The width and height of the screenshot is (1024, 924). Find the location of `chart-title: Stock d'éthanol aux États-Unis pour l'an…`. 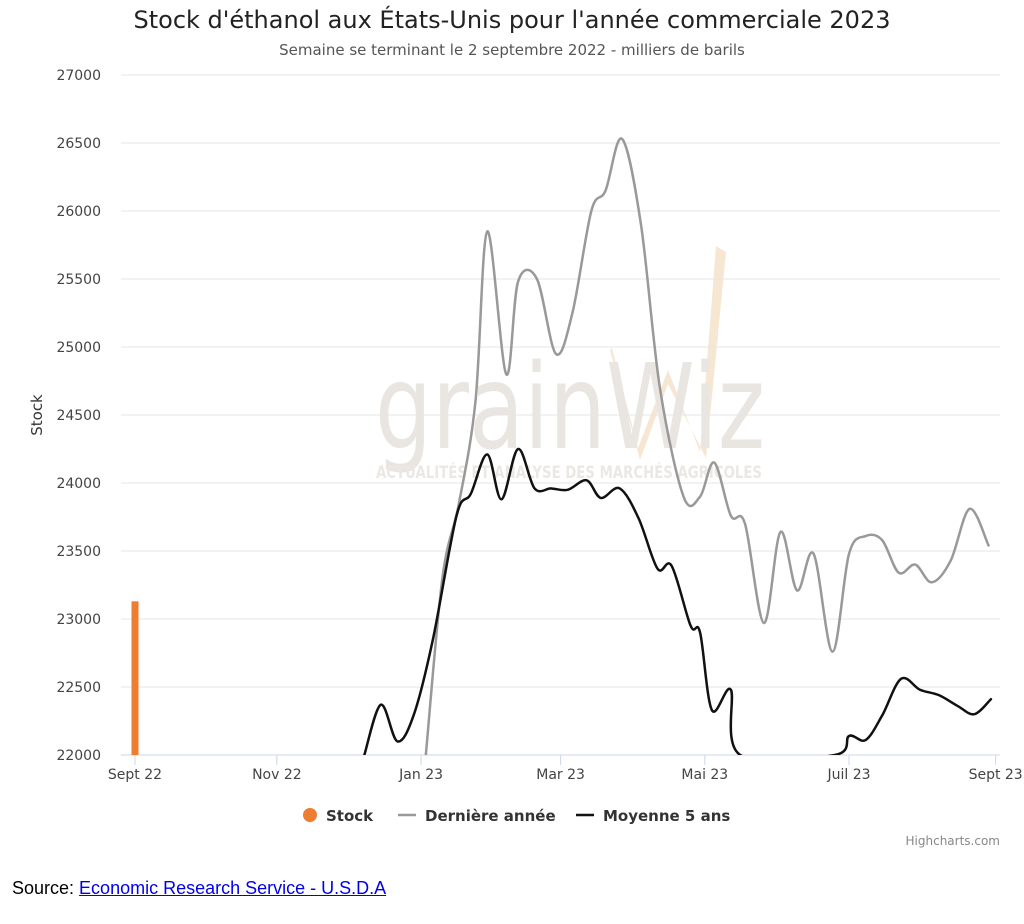

chart-title: Stock d'éthanol aux États-Unis pour l'an… is located at coordinates (512, 19).